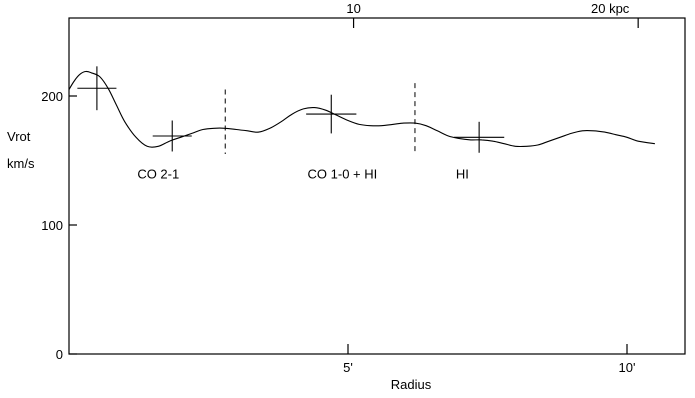 The height and width of the screenshot is (398, 695). Describe the element at coordinates (610, 8) in the screenshot. I see `x-tick-label-top: 20 kpc` at that location.